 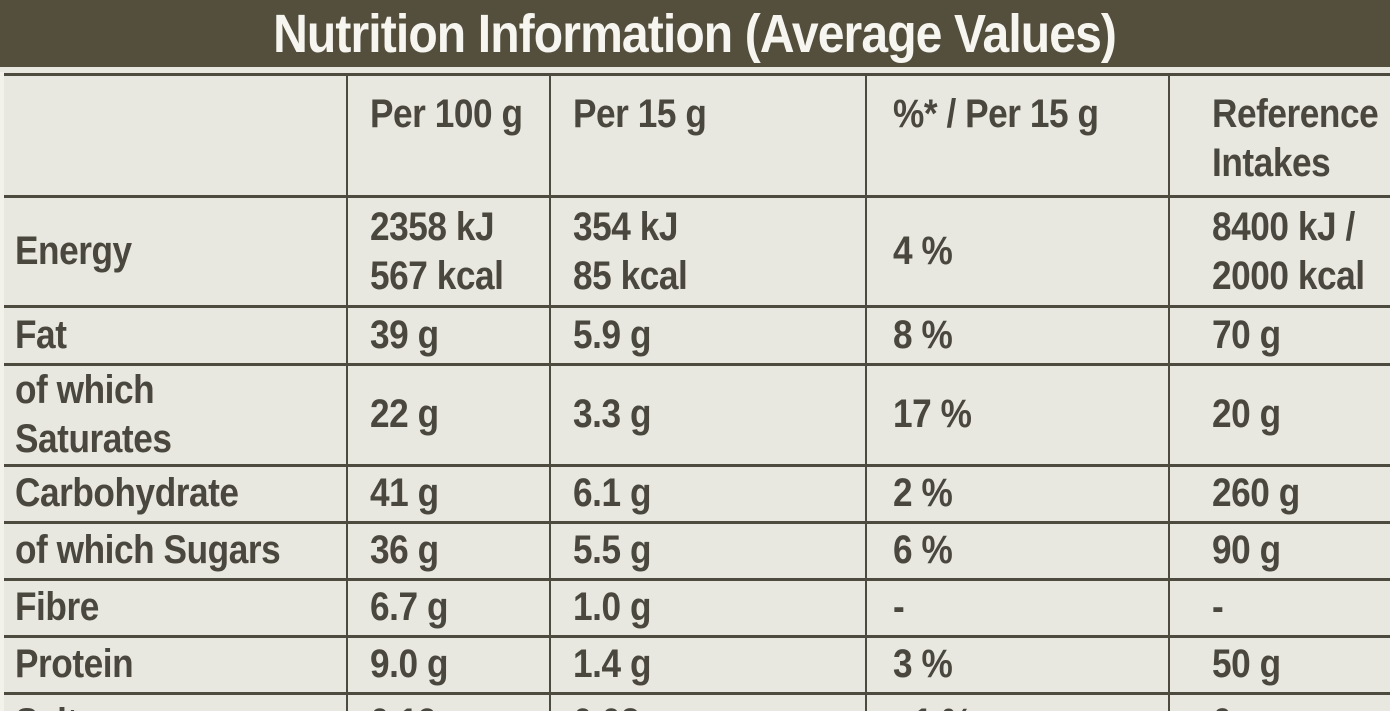 I want to click on column-header-per-100g: Per 100 g, so click(x=448, y=135).